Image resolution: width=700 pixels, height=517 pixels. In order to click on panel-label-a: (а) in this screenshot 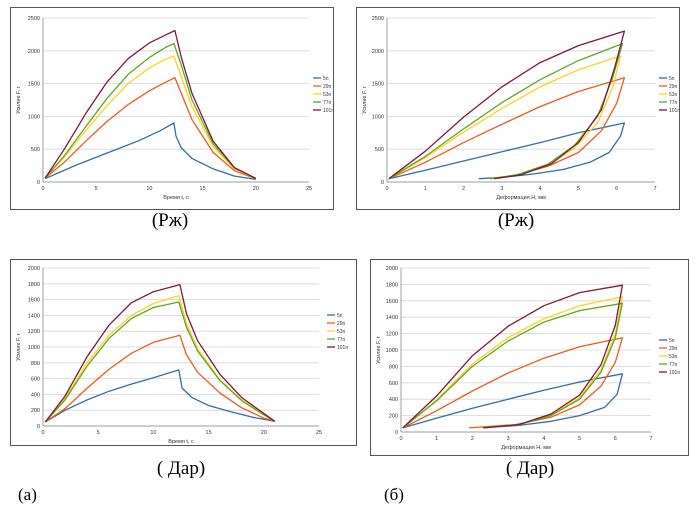, I will do `click(27, 494)`.